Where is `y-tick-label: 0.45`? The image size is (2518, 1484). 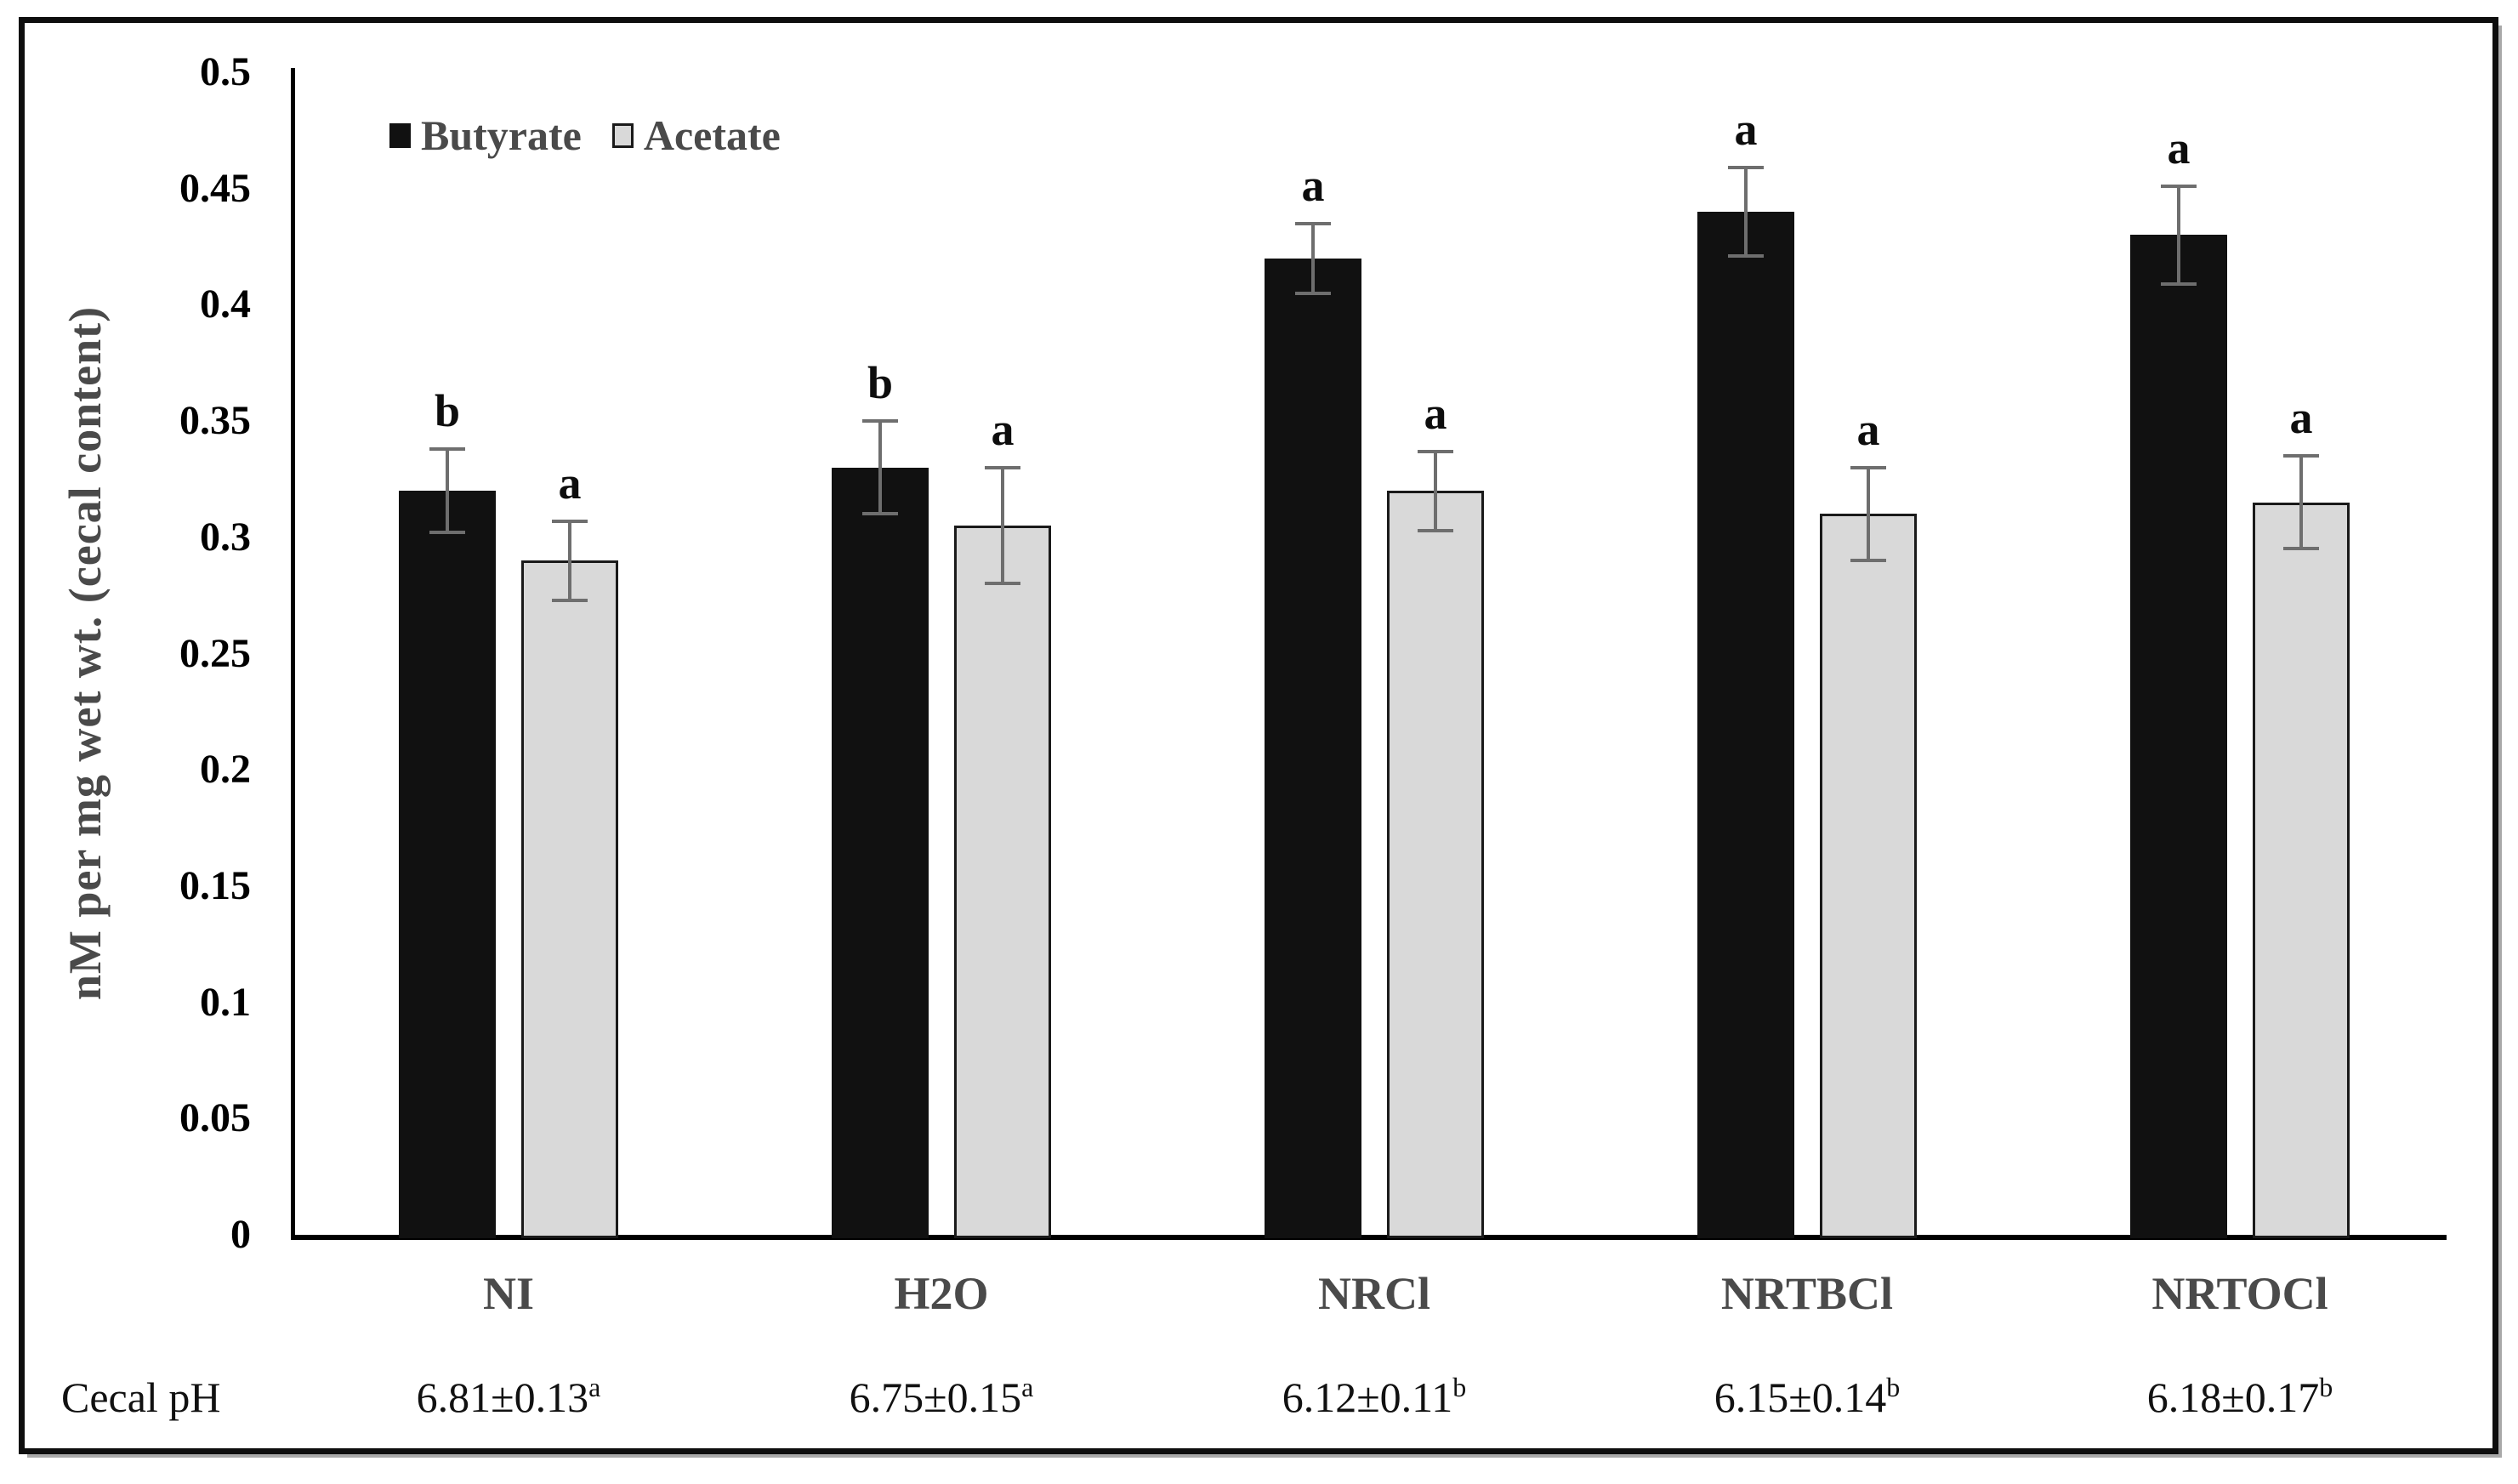
y-tick-label: 0.45 is located at coordinates (215, 188).